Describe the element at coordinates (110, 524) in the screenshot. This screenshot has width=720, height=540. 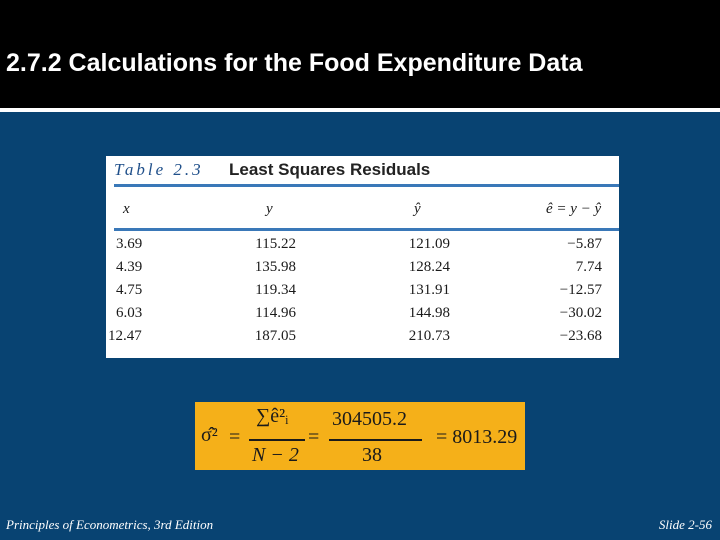
I see `footer-book-title: Principles of Econometrics, 3rd Edition` at that location.